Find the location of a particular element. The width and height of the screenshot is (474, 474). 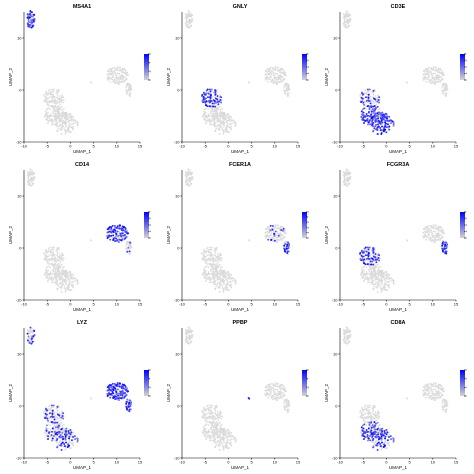

legend-label: 4 is located at coordinates (308, 54).